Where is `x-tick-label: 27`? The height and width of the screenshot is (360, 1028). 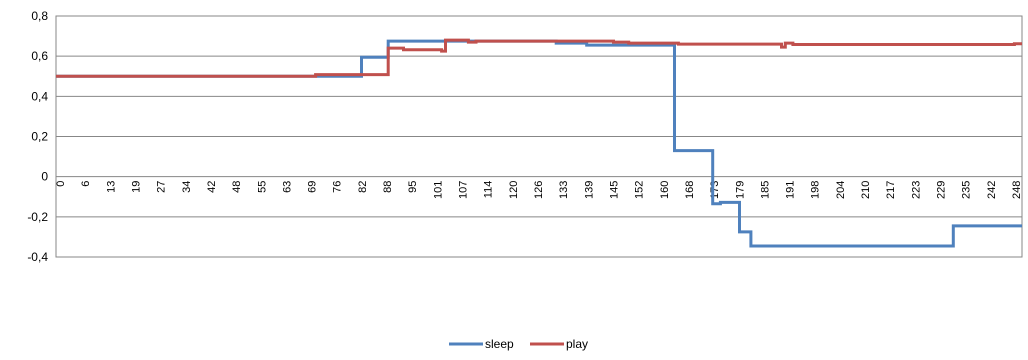 x-tick-label: 27 is located at coordinates (162, 187).